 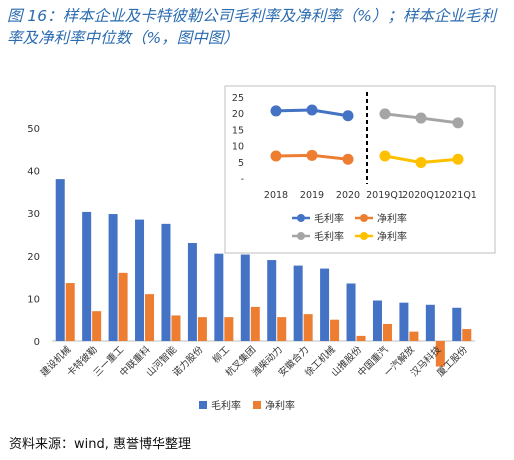 What do you see at coordinates (257, 405) in the screenshot?
I see `legend-swatch-net-margin` at bounding box center [257, 405].